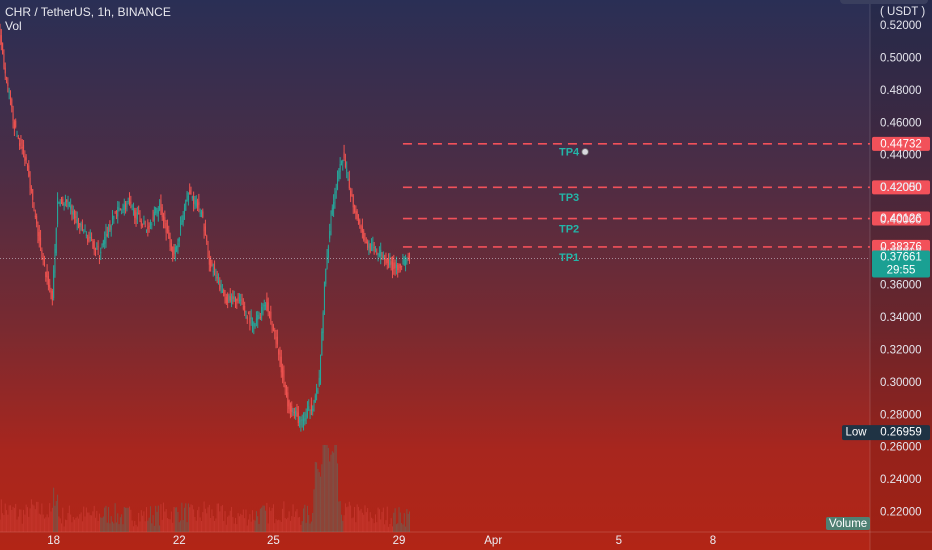 This screenshot has height=550, width=932. What do you see at coordinates (884, 2) in the screenshot?
I see `settings-button` at bounding box center [884, 2].